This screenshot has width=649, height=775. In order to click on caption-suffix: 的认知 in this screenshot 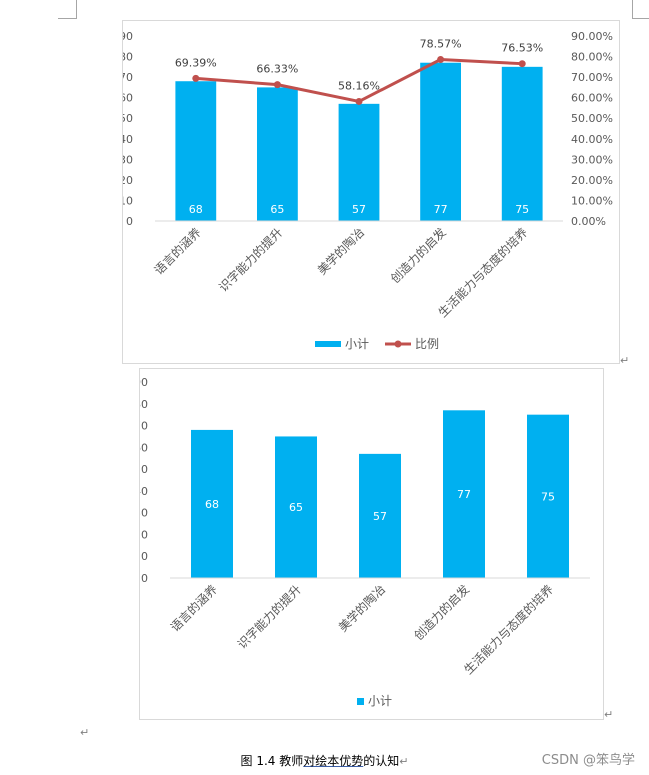, I will do `click(381, 761)`.